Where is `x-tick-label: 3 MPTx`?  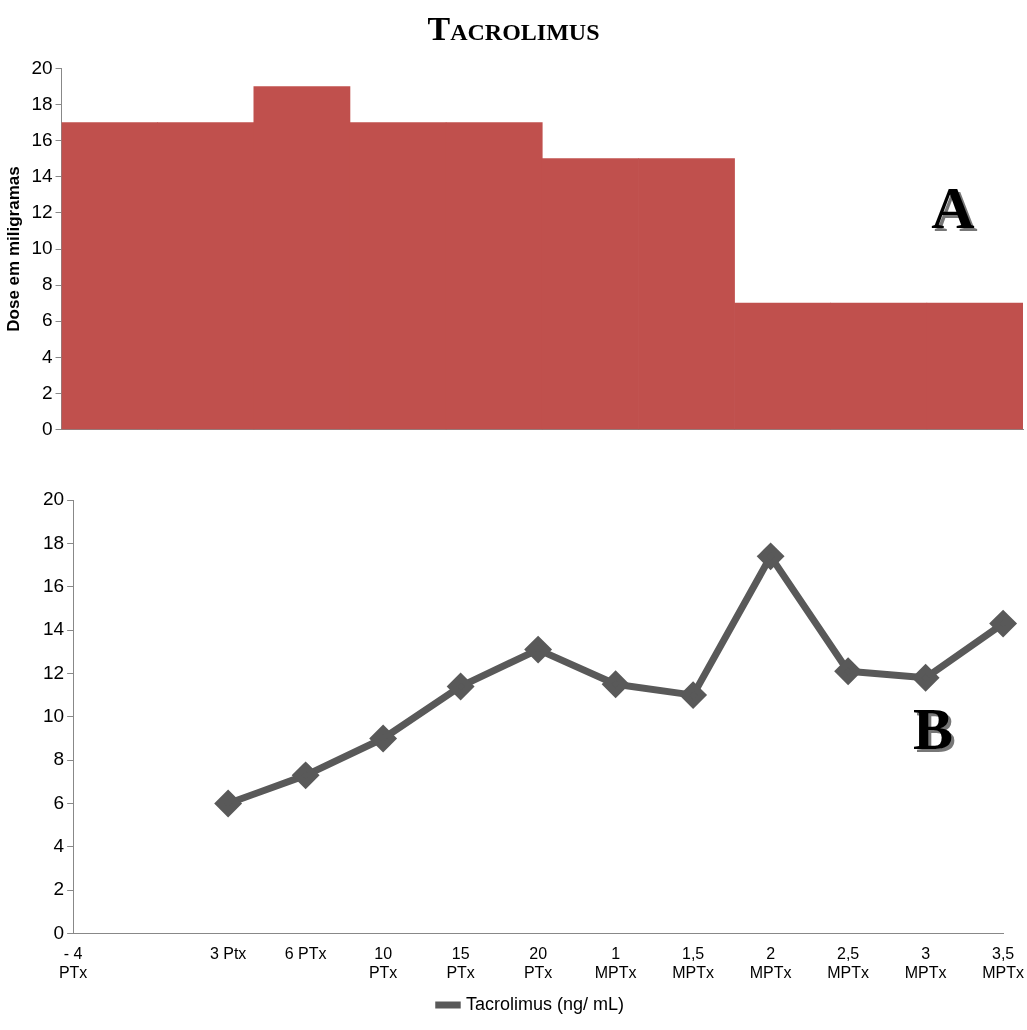
x-tick-label: 3 MPTx is located at coordinates (925, 962).